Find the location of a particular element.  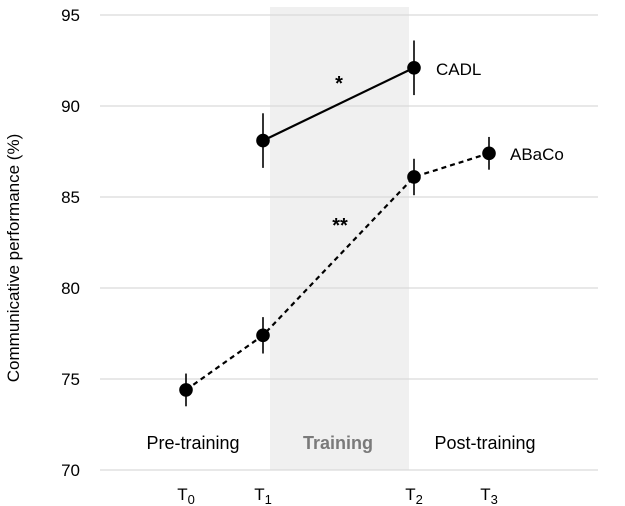

series-label: CADL is located at coordinates (458, 69).